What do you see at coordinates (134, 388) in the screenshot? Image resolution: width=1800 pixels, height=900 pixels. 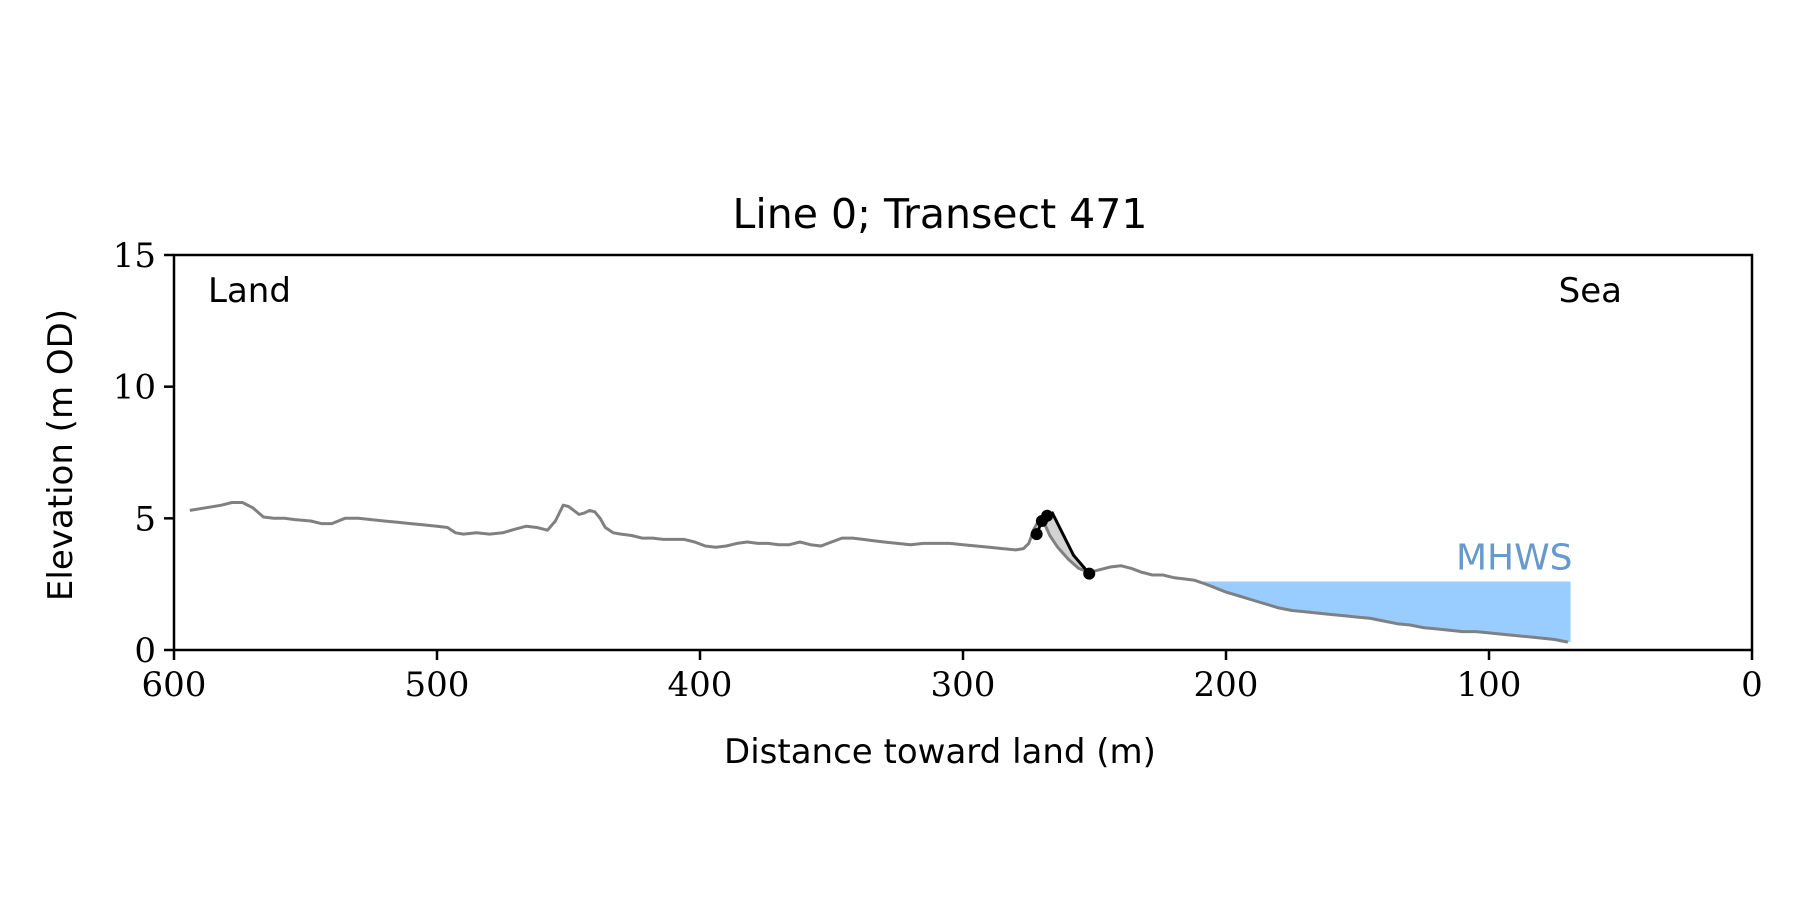 I see `y-tick-label: 10` at bounding box center [134, 388].